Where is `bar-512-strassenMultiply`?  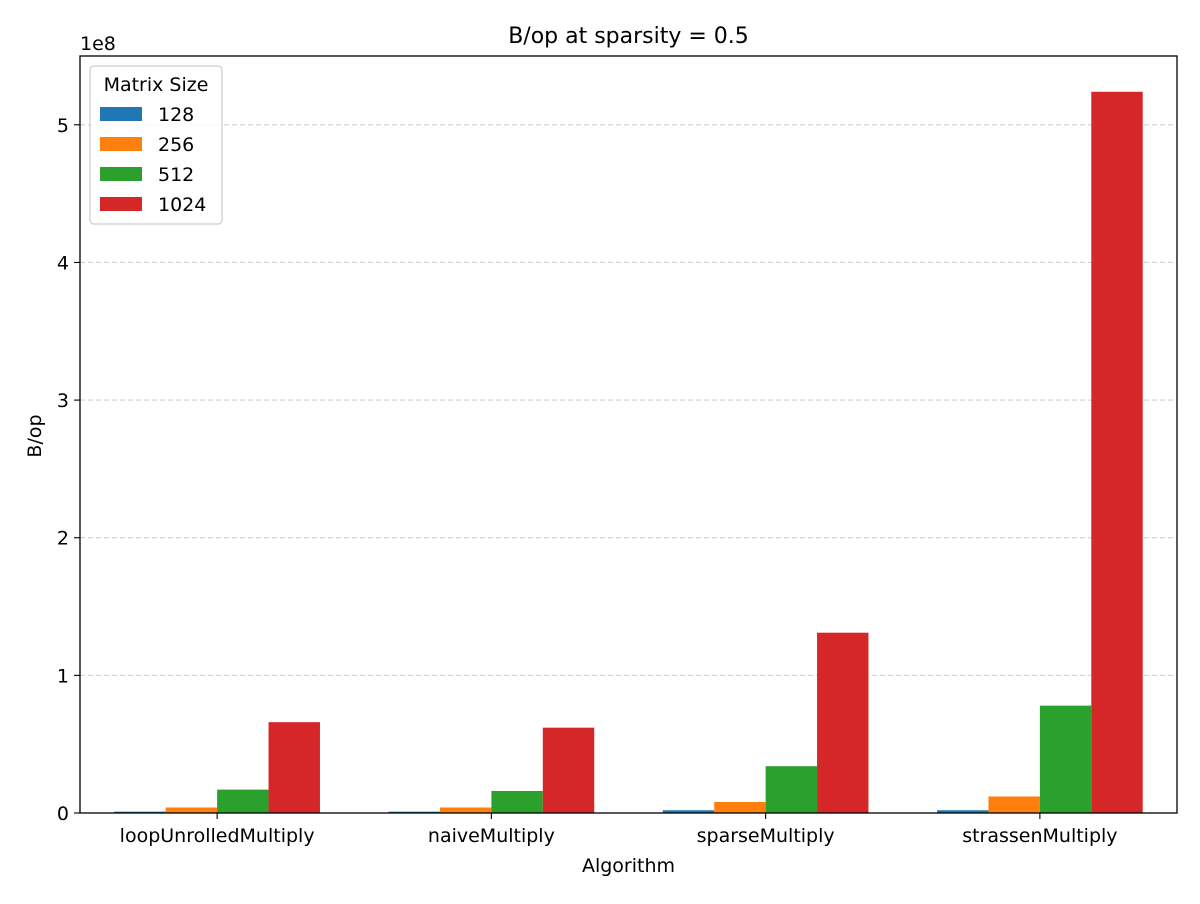
bar-512-strassenMultiply is located at coordinates (1065, 759).